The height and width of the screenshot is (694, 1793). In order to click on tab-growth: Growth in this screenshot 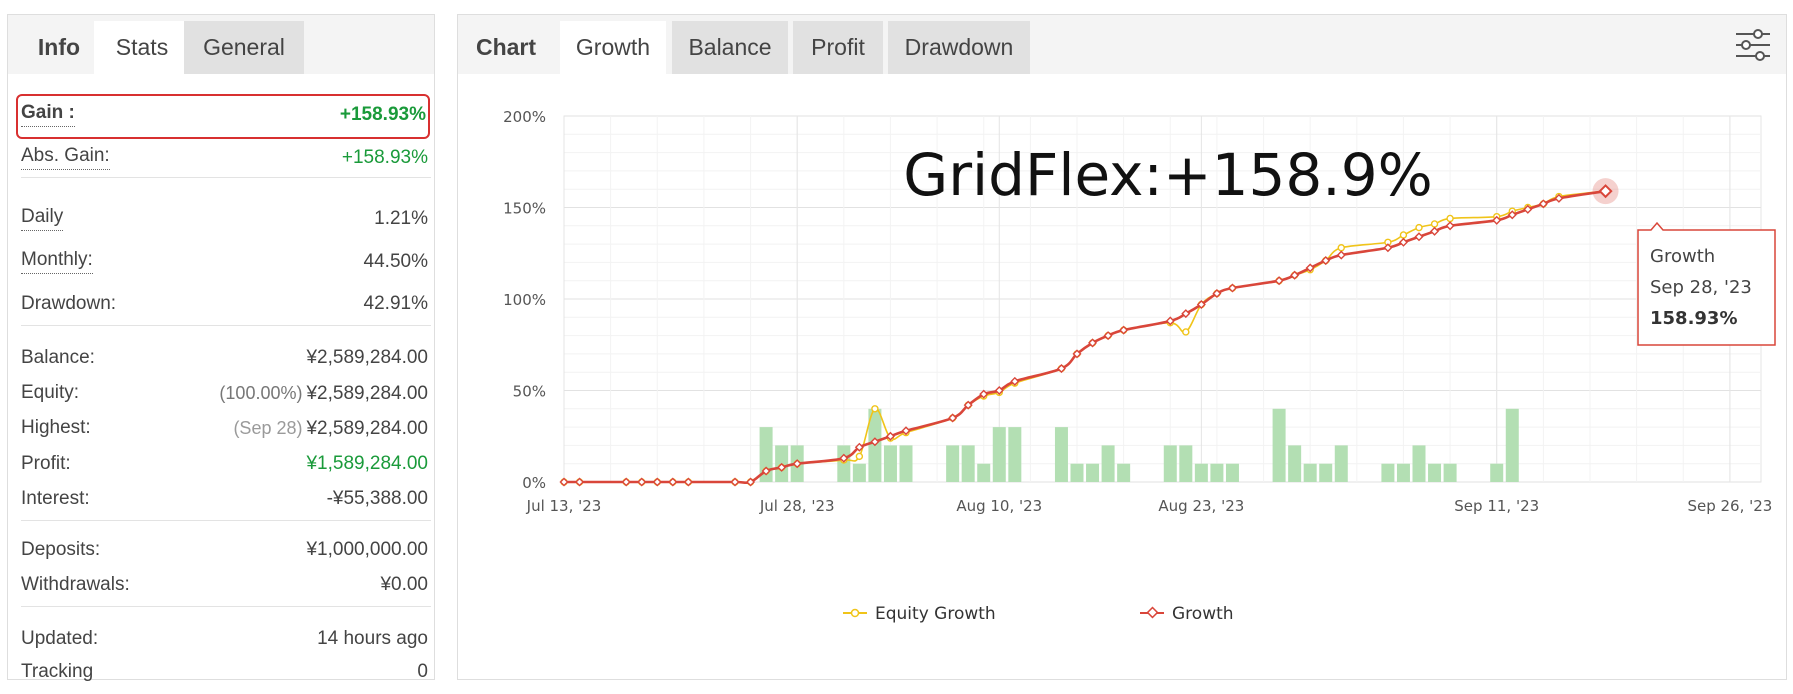, I will do `click(613, 47)`.